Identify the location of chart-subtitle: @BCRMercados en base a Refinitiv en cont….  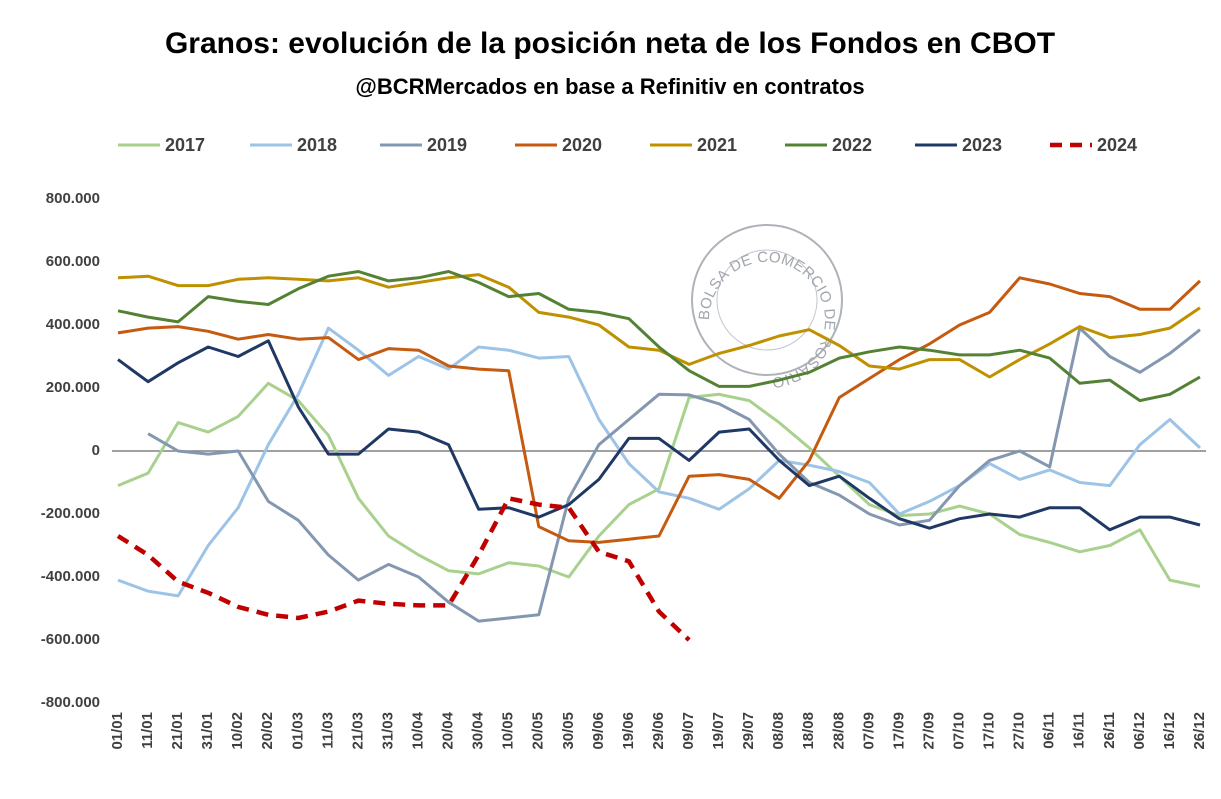
(609, 86).